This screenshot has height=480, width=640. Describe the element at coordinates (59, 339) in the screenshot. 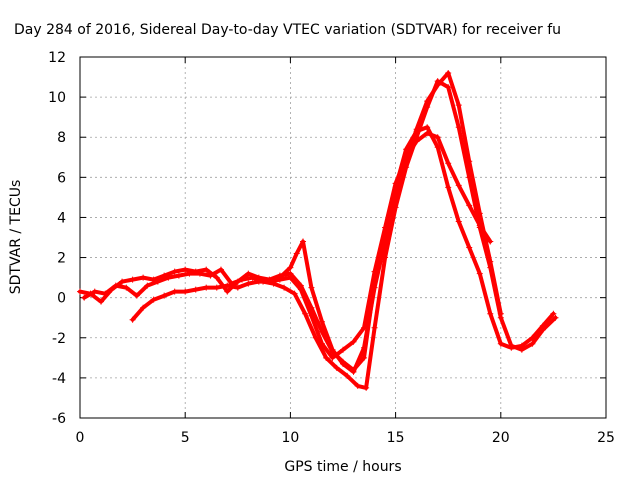

I see `y-tick-label: -2` at that location.